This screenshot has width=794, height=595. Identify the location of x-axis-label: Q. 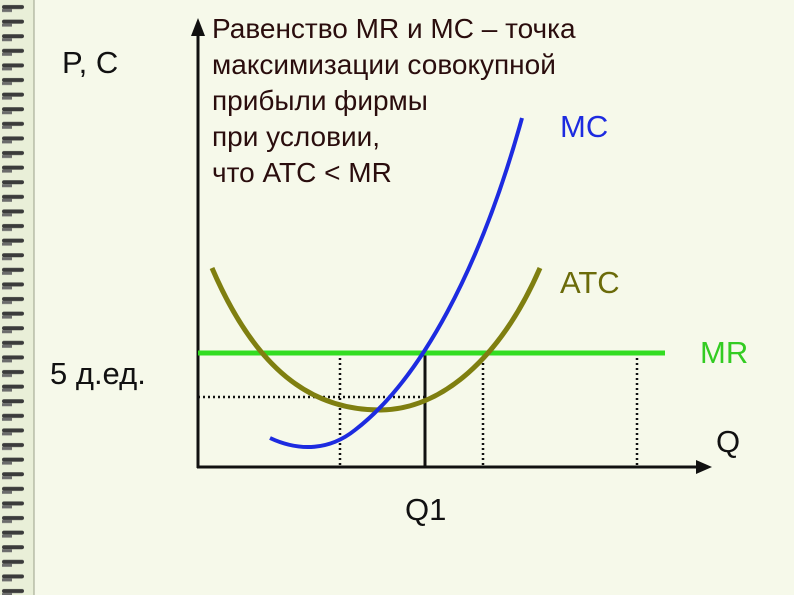
(728, 441).